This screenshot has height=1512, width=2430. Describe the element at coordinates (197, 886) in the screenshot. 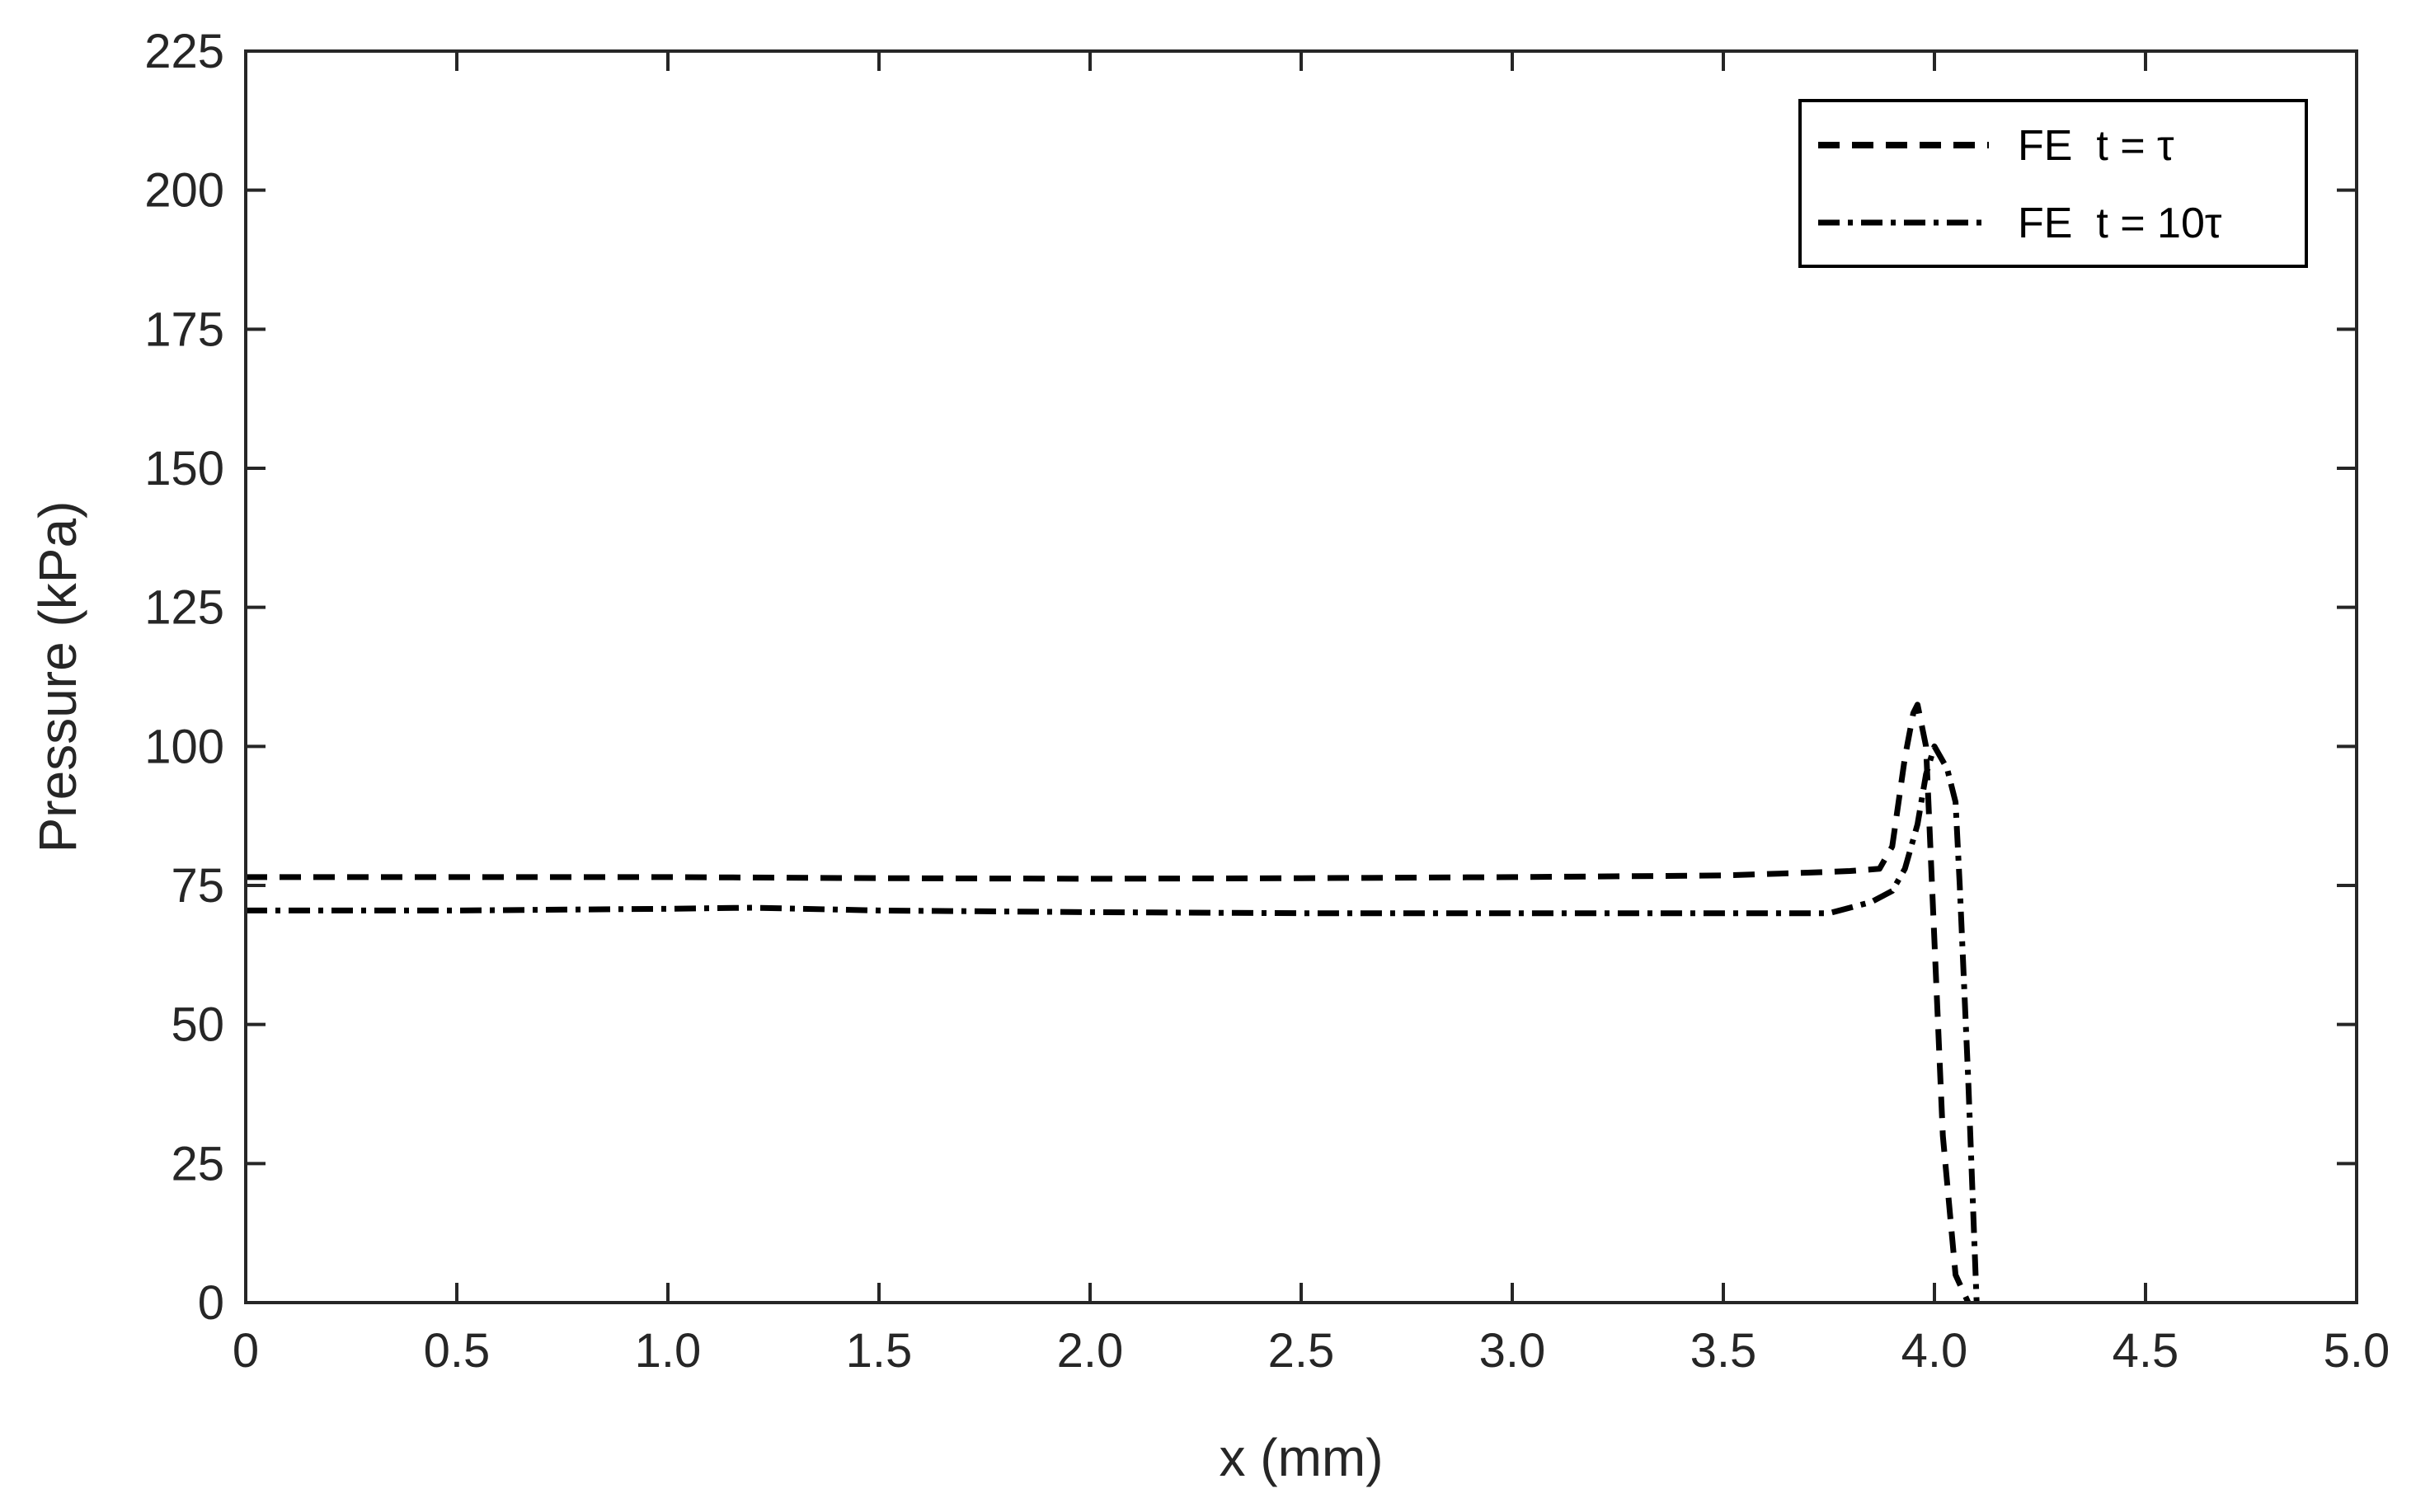

I see `y-tick-label: 75` at that location.